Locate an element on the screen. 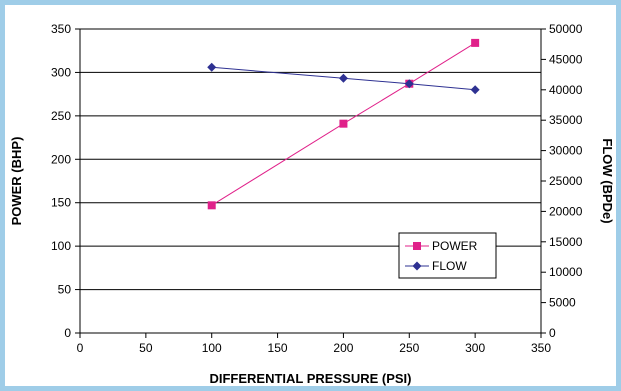  right-y-tick-label: 10000 is located at coordinates (566, 272).